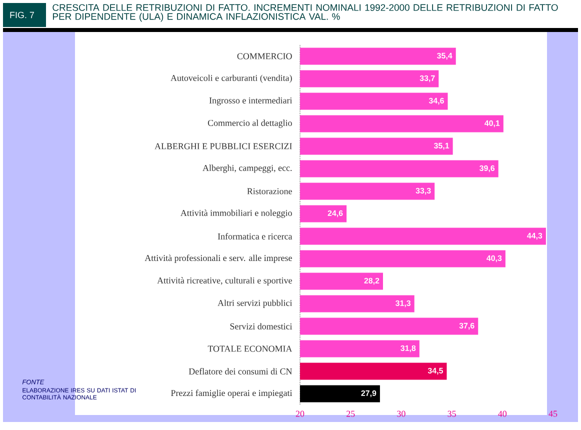  What do you see at coordinates (231, 78) in the screenshot?
I see `y-tick-label: Autoveicoli e carburanti (vendita)` at bounding box center [231, 78].